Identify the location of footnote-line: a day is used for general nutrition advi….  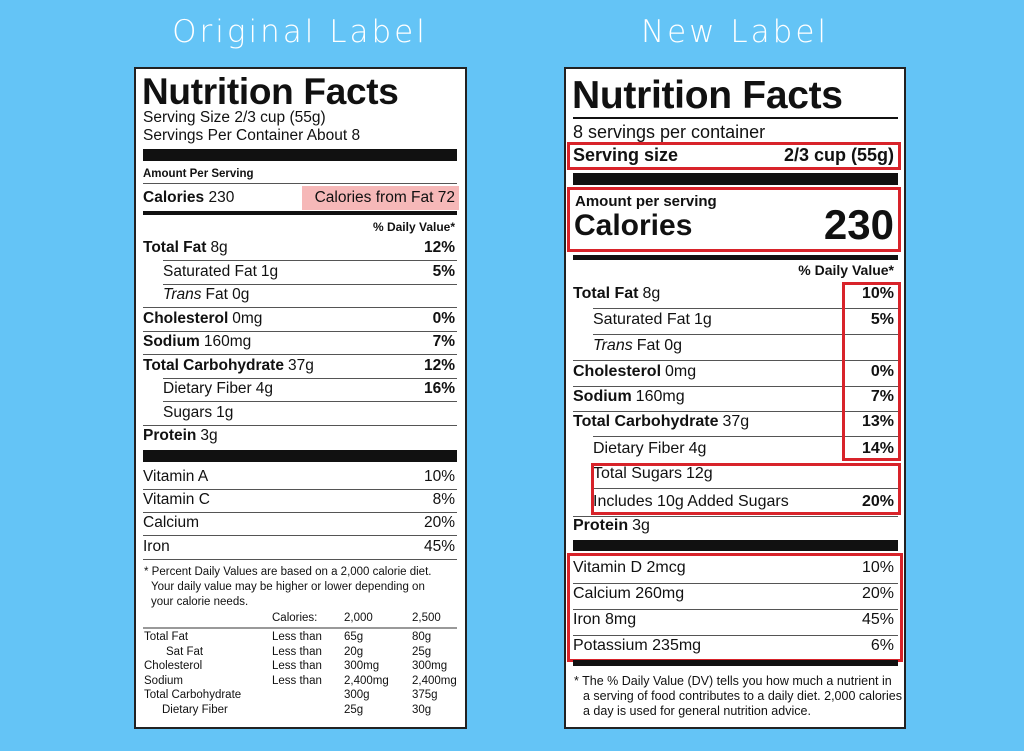
(697, 711).